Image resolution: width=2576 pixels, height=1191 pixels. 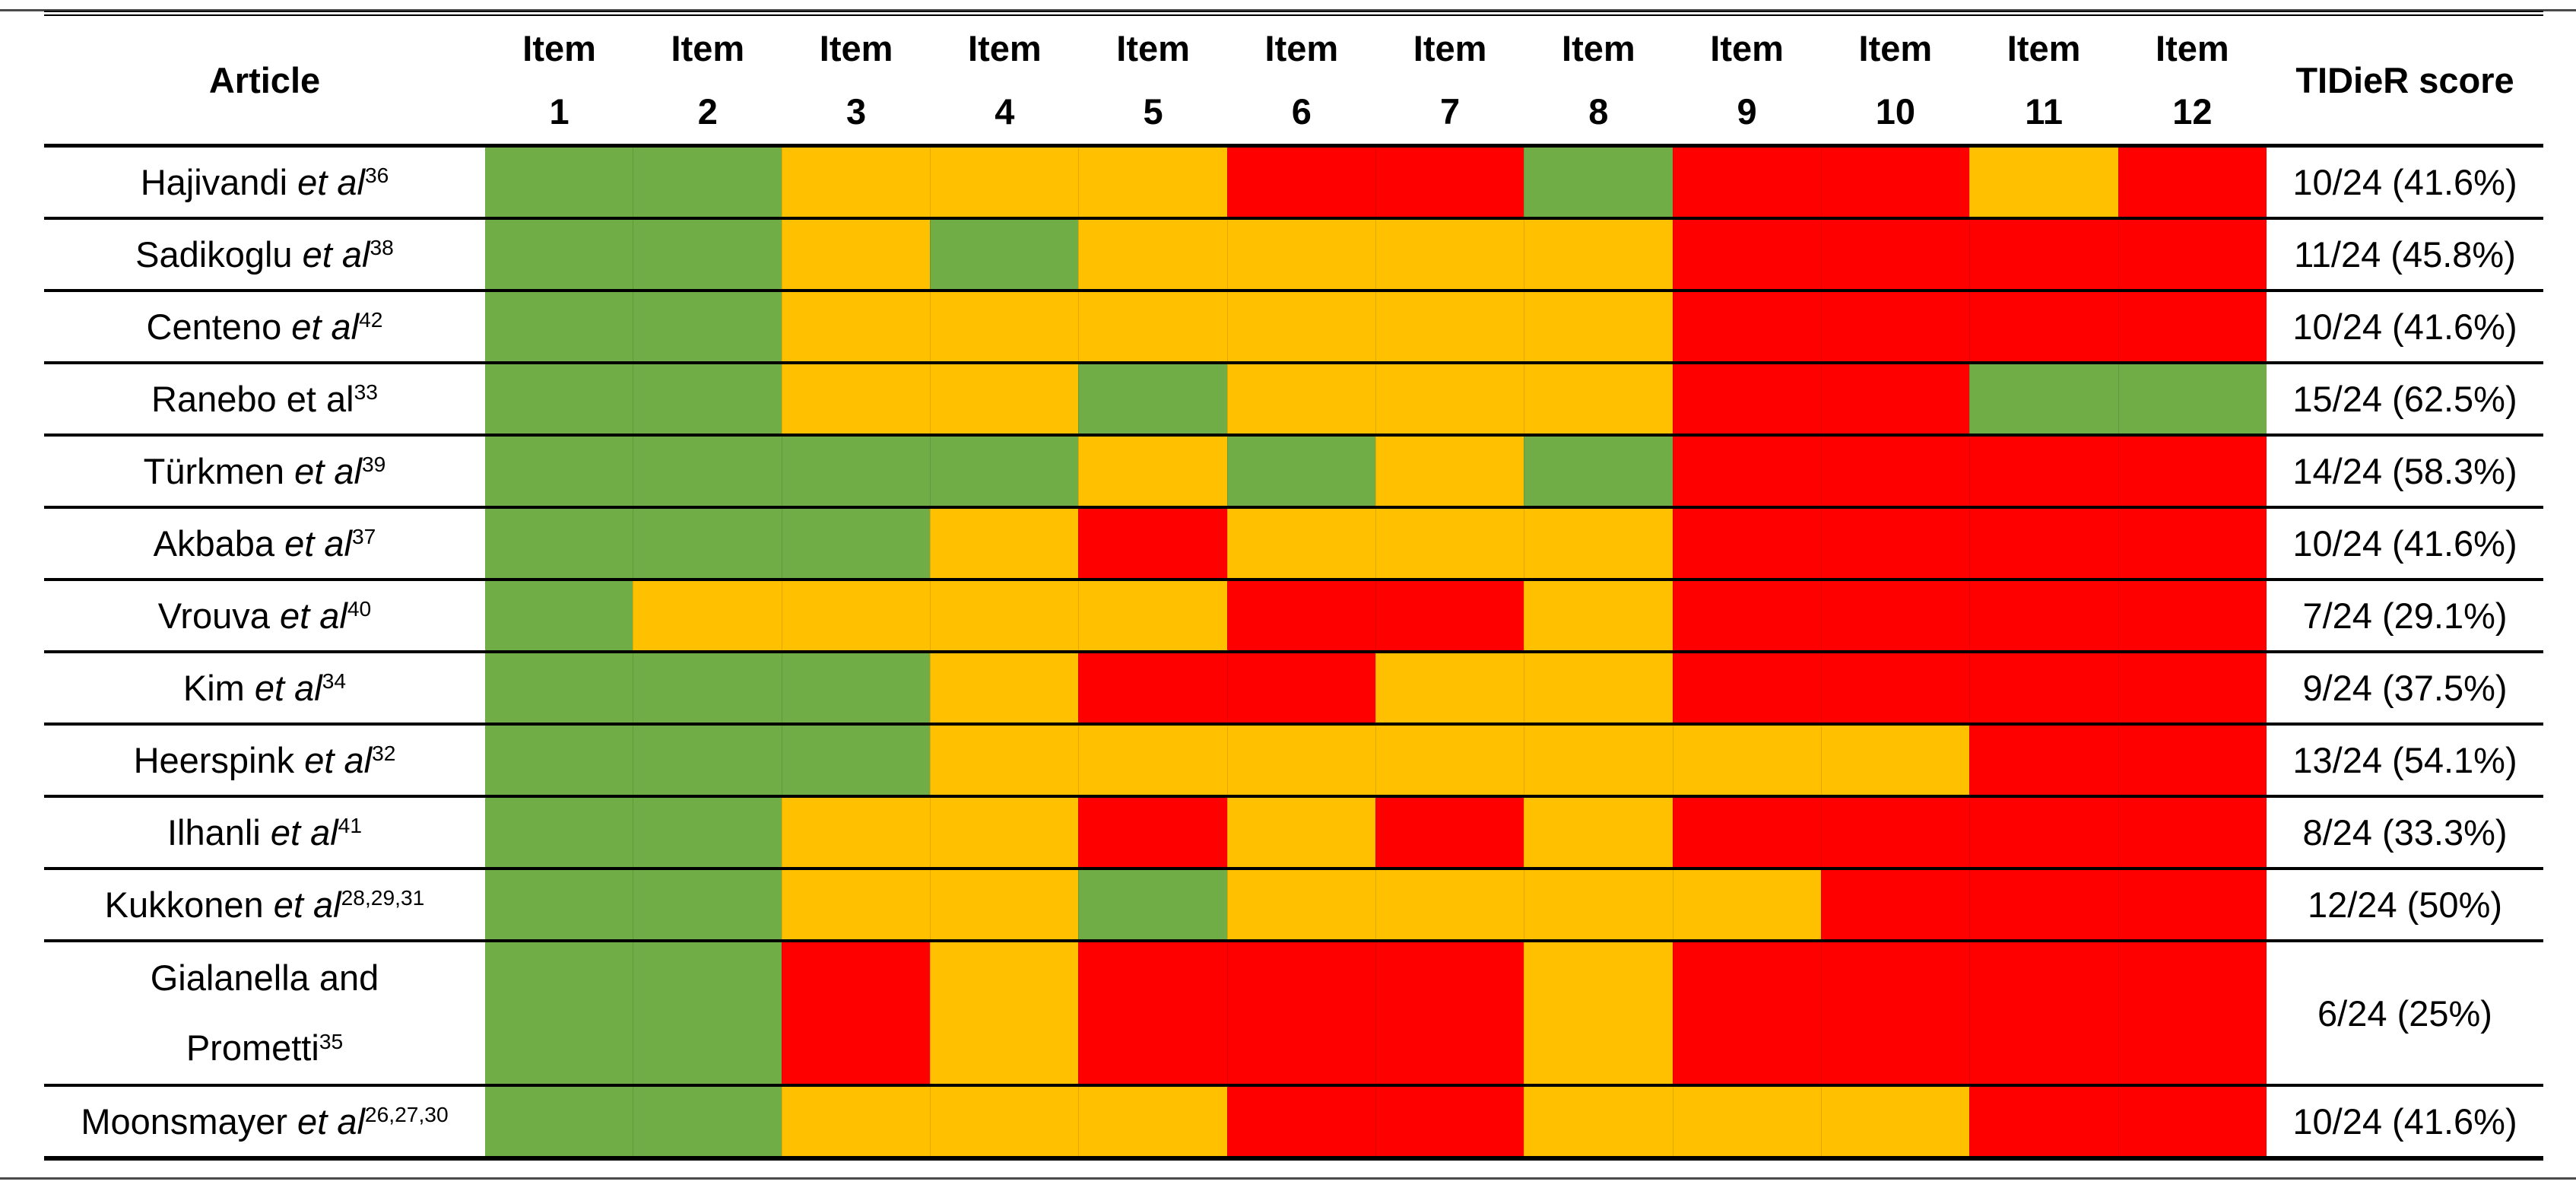 What do you see at coordinates (559, 80) in the screenshot?
I see `item-header-1: Item 1` at bounding box center [559, 80].